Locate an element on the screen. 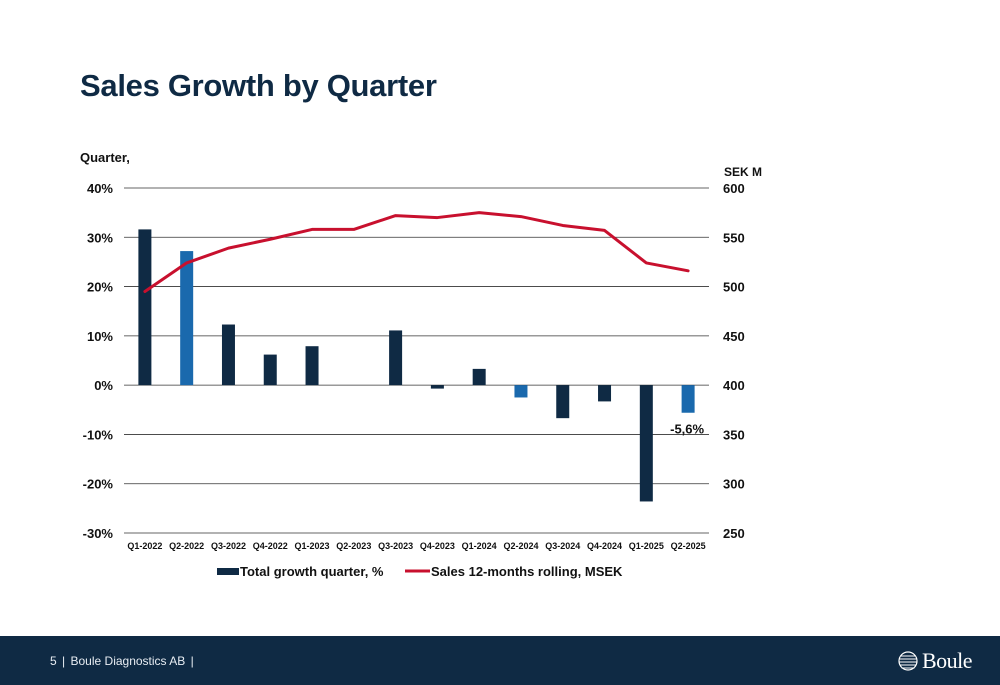  x-tick-label: Q2-2022 is located at coordinates (186, 546).